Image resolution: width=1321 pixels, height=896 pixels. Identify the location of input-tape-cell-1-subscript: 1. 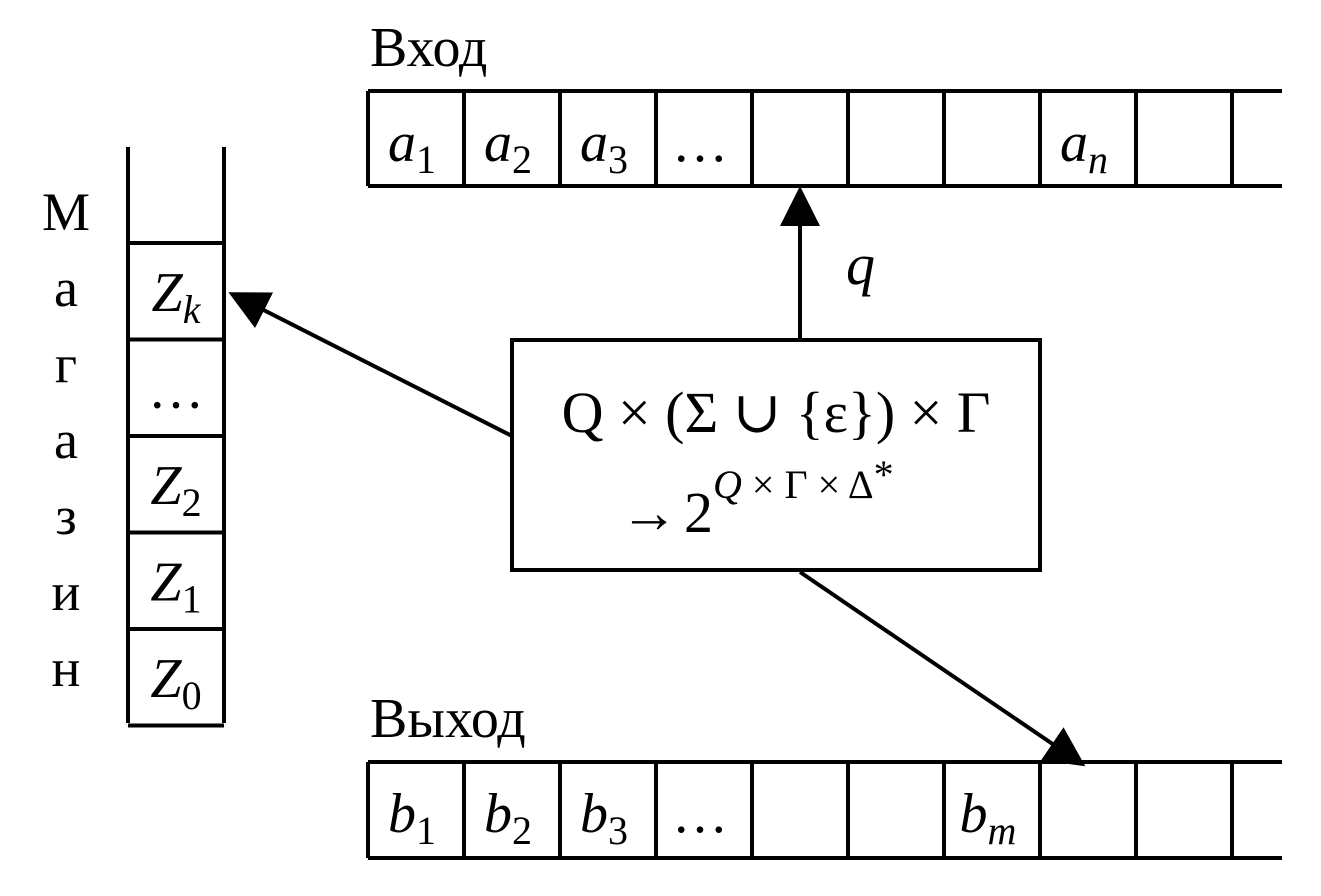
(426, 159).